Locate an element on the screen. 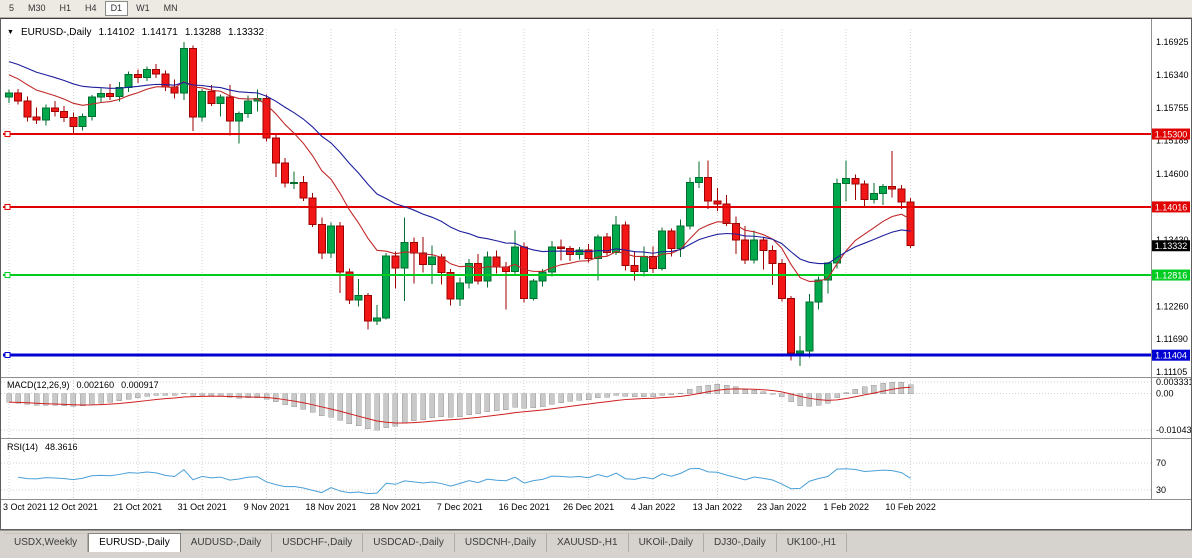  macd-tick-label: -0.010439 is located at coordinates (1173, 430).